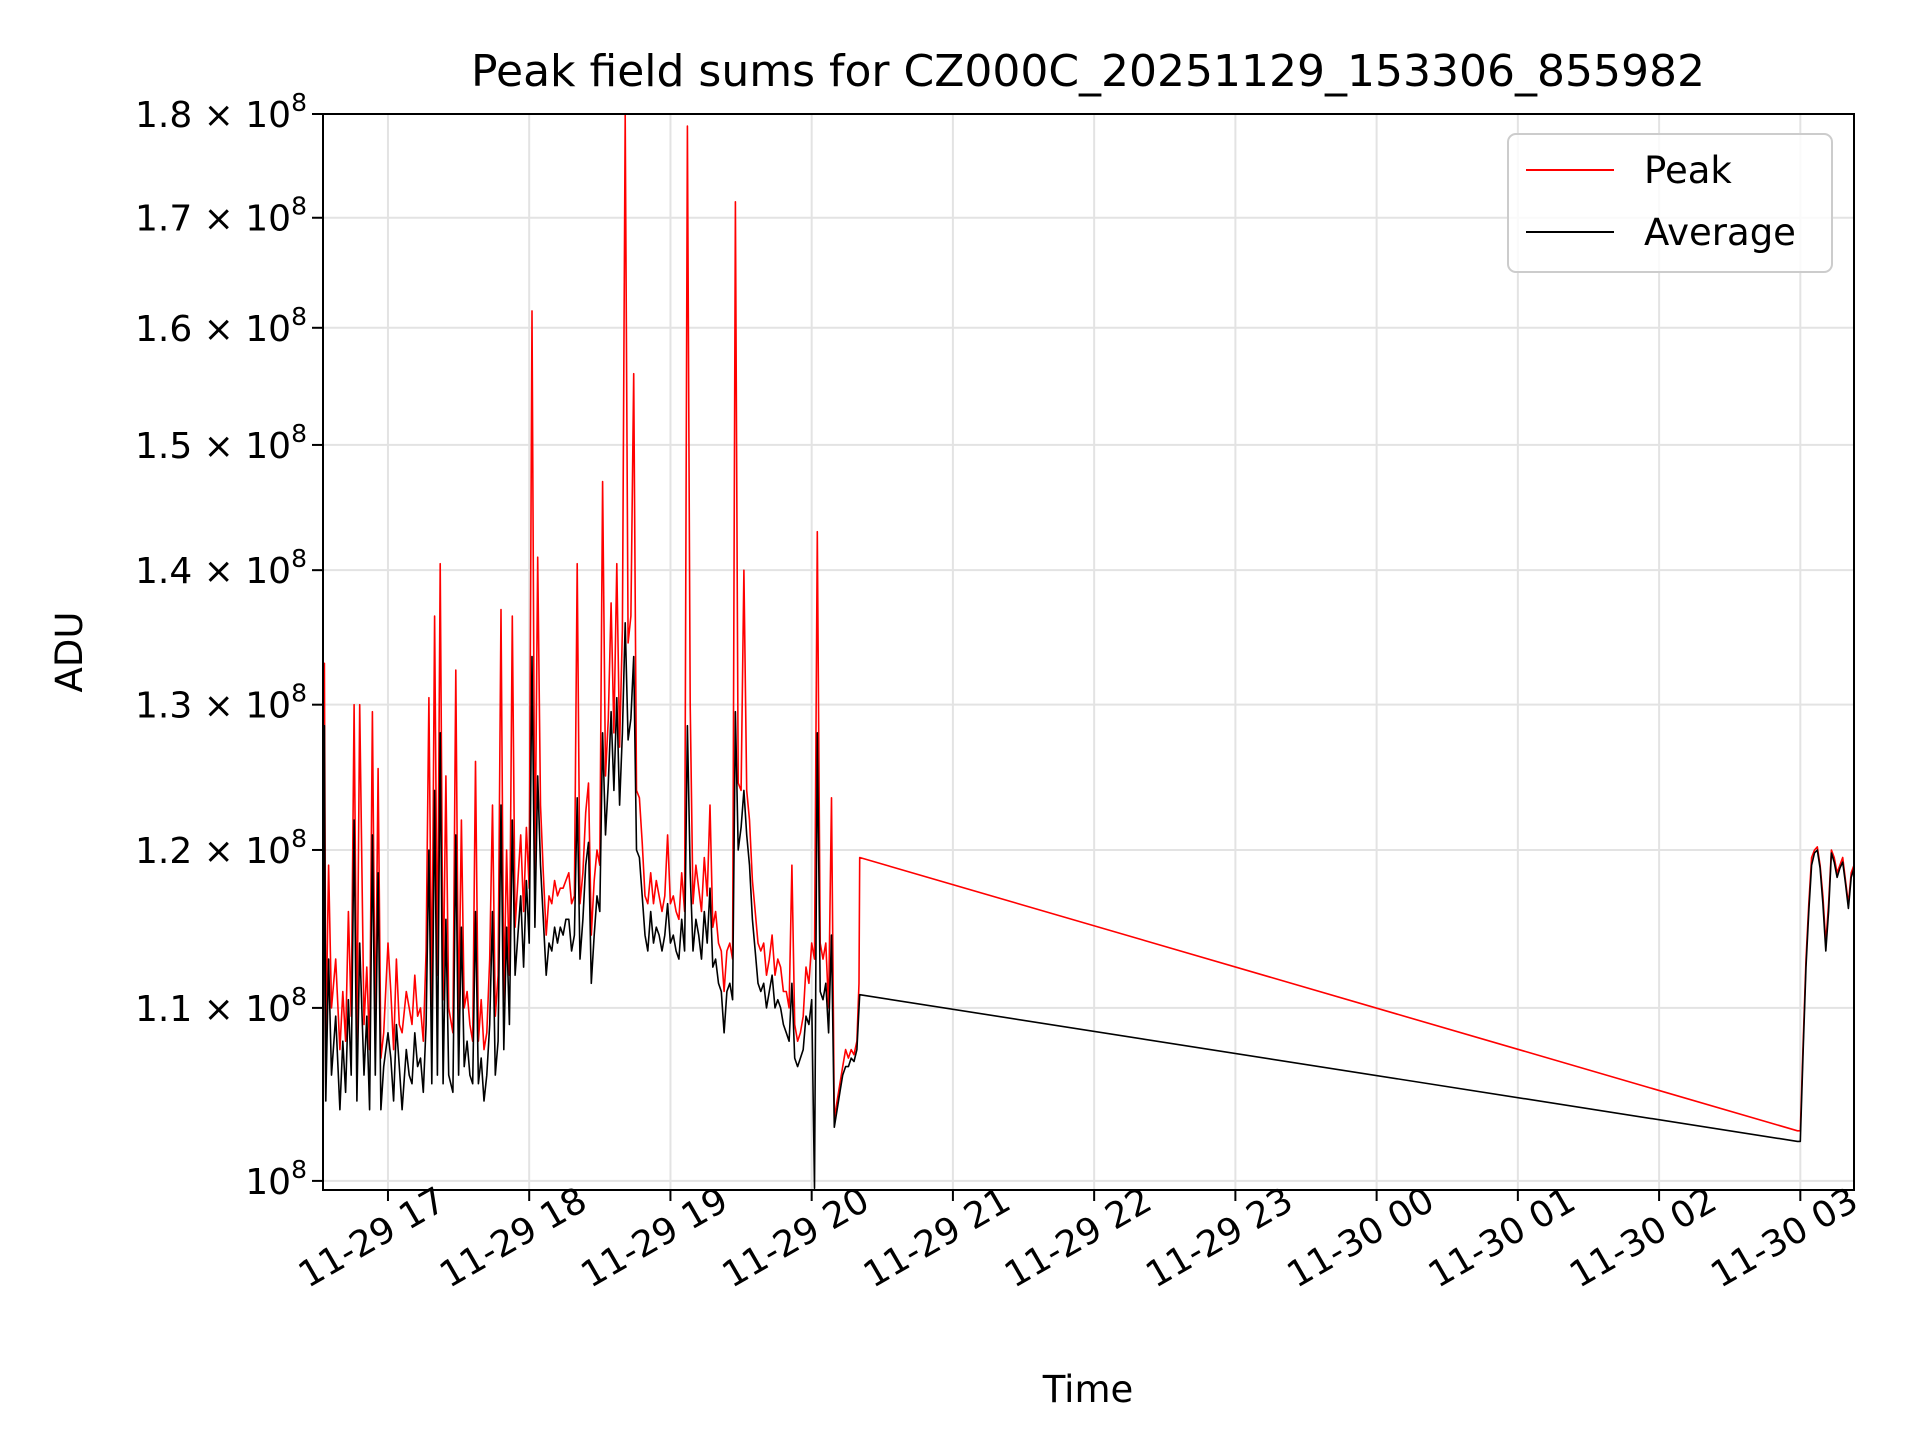  I want to click on y-tick-label: 1.8 × 108, so click(221, 112).